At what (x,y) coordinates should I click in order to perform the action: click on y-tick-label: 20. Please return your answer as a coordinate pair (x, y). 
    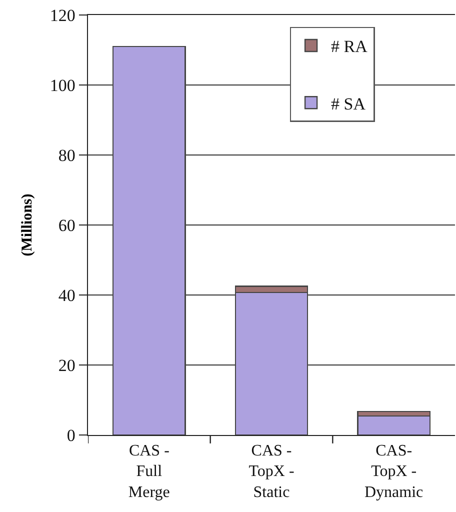
    Looking at the image, I should click on (67, 365).